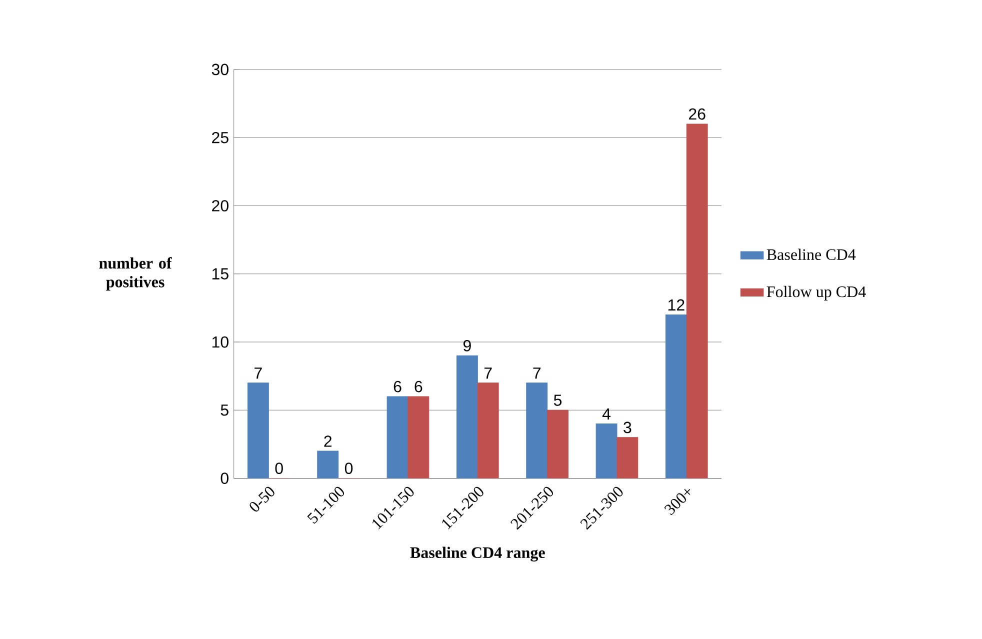 This screenshot has width=982, height=639. Describe the element at coordinates (606, 414) in the screenshot. I see `data-label: 4` at that location.